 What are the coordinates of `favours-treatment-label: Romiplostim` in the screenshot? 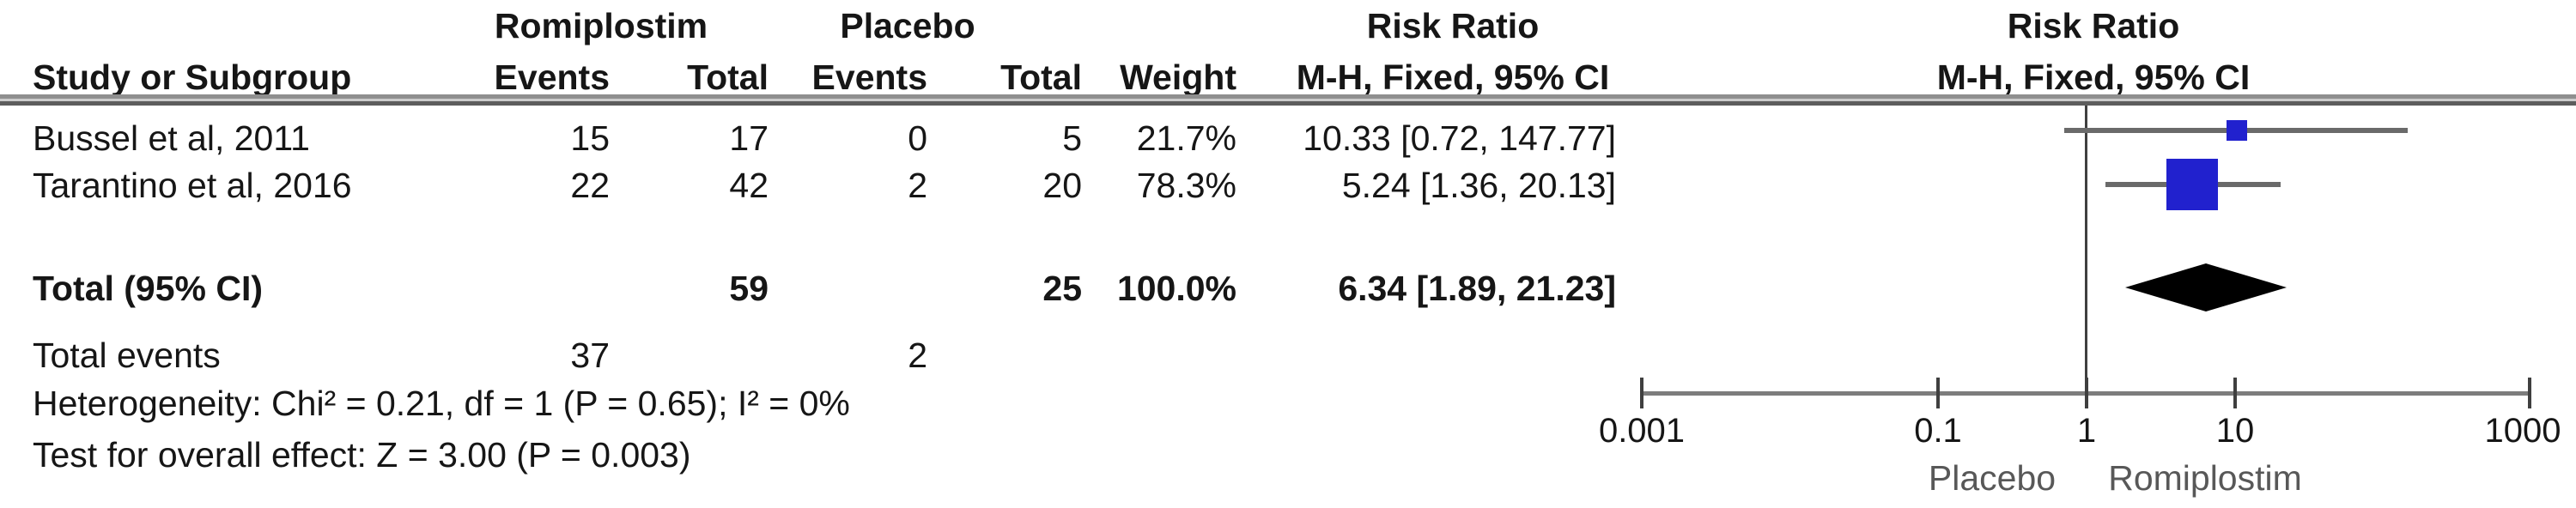 It's located at (2205, 478).